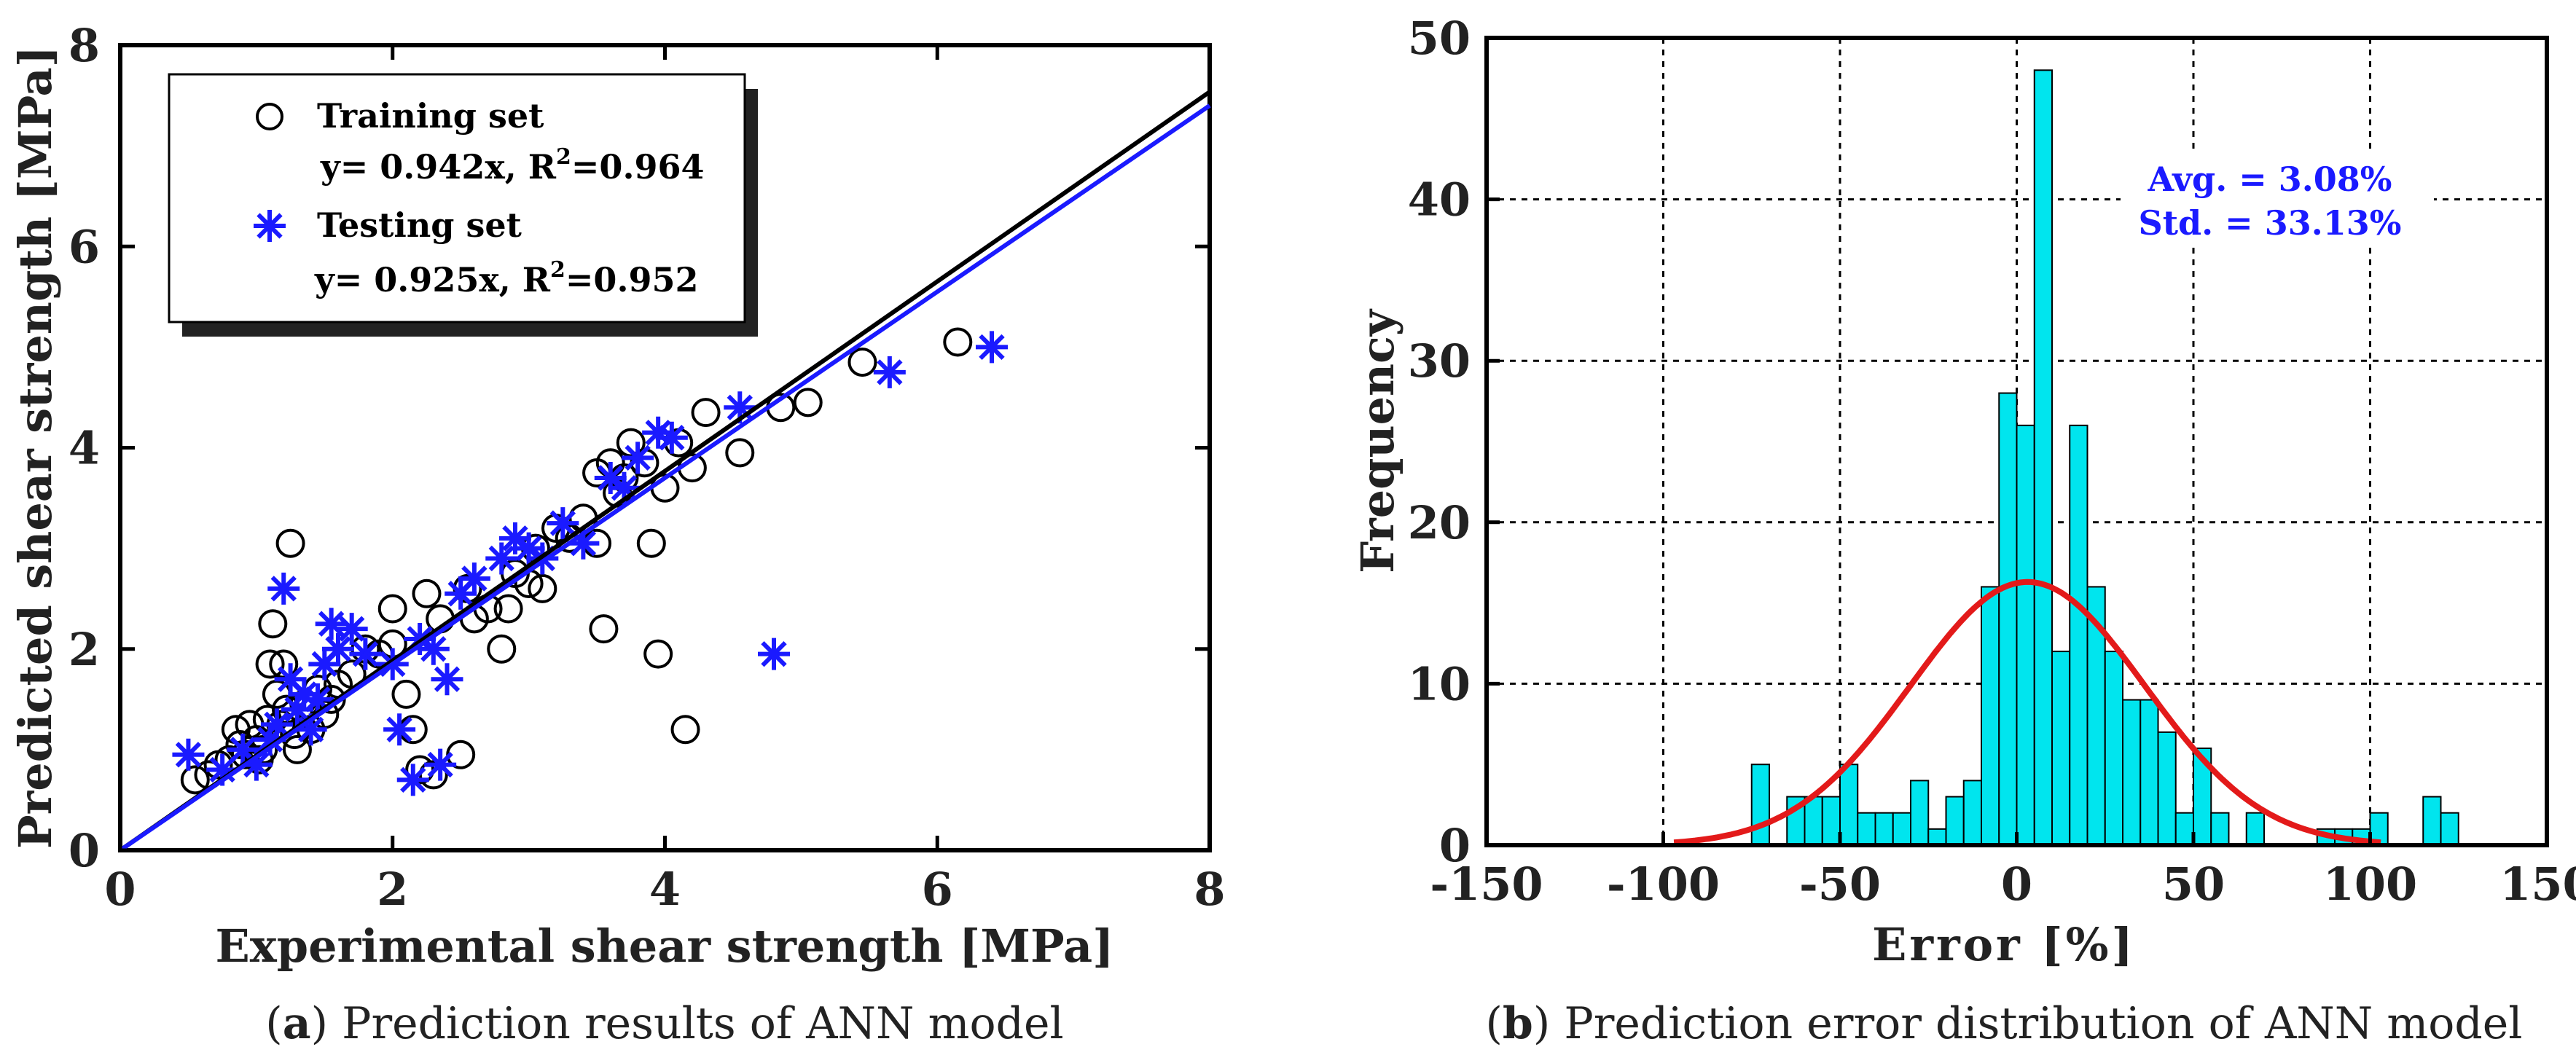 The image size is (2576, 1055). Describe the element at coordinates (1439, 38) in the screenshot. I see `b-y-tick-label: 50` at that location.